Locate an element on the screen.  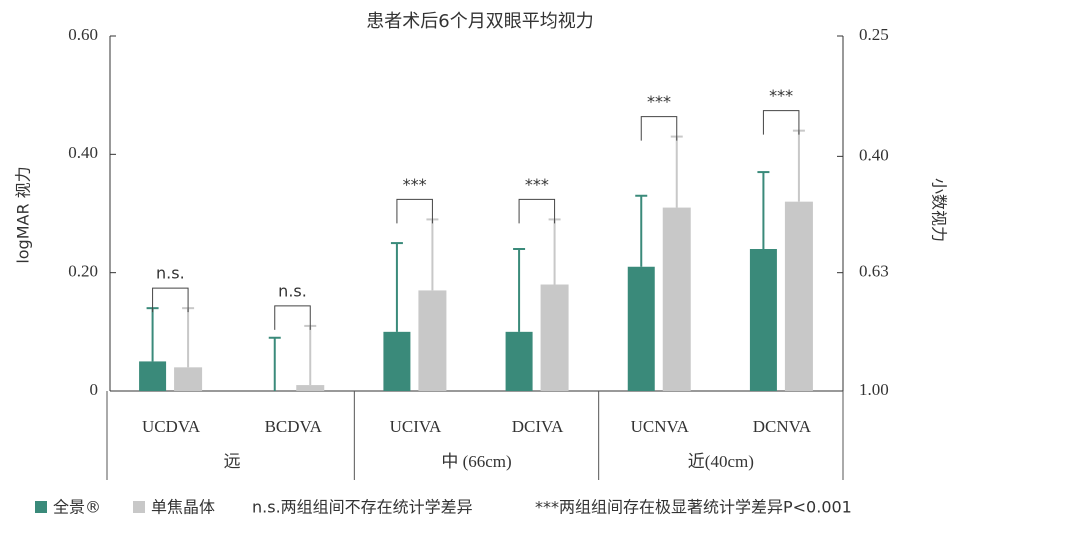
x-tick-label: UCIVA is located at coordinates (416, 426).